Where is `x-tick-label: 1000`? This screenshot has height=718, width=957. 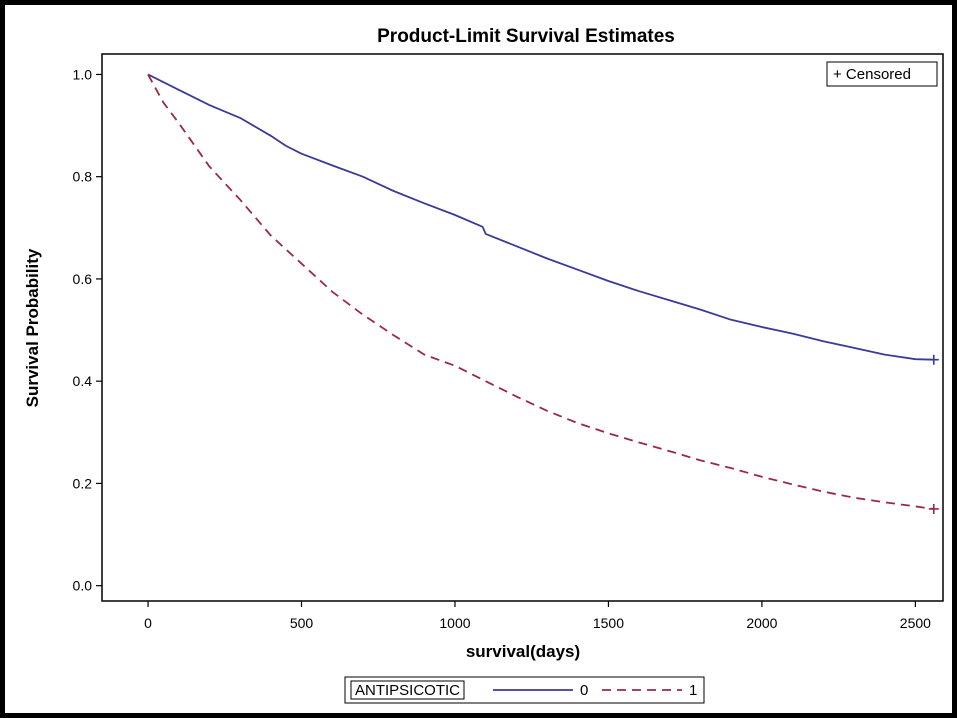 x-tick-label: 1000 is located at coordinates (454, 623).